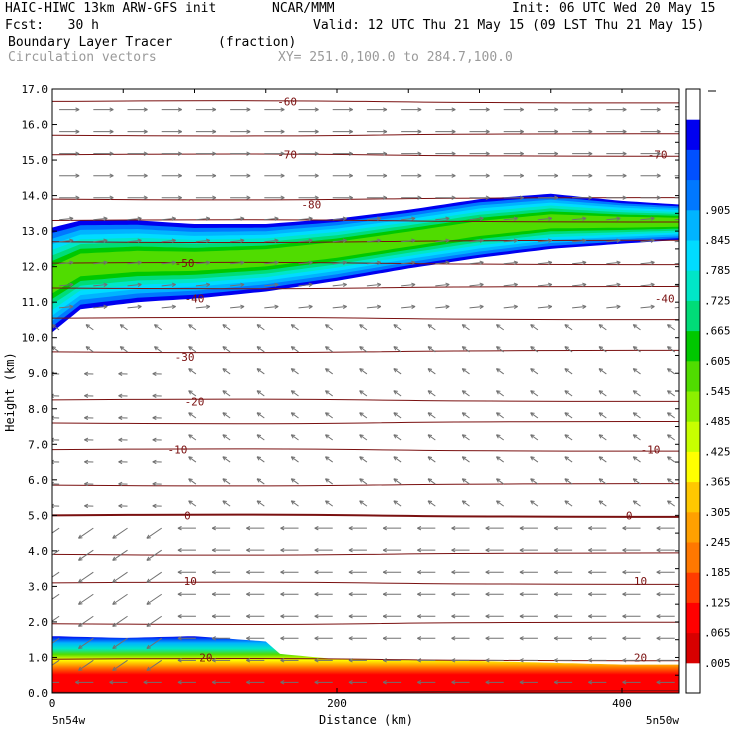 Image resolution: width=740 pixels, height=740 pixels. I want to click on field-name: Boundary Layer Tracer, so click(90, 42).